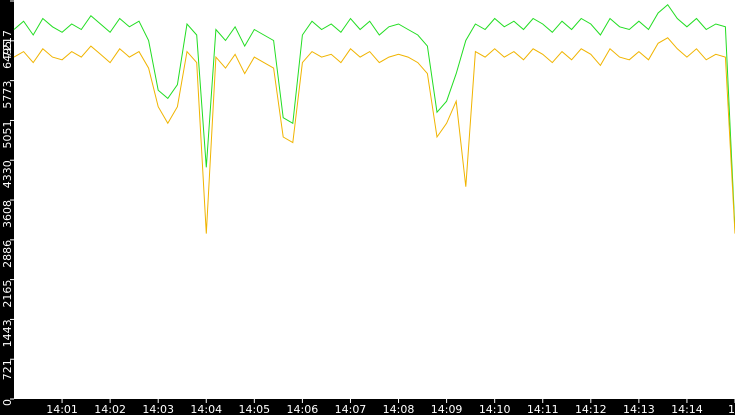  I want to click on x-tick-label: 14:02, so click(110, 409).